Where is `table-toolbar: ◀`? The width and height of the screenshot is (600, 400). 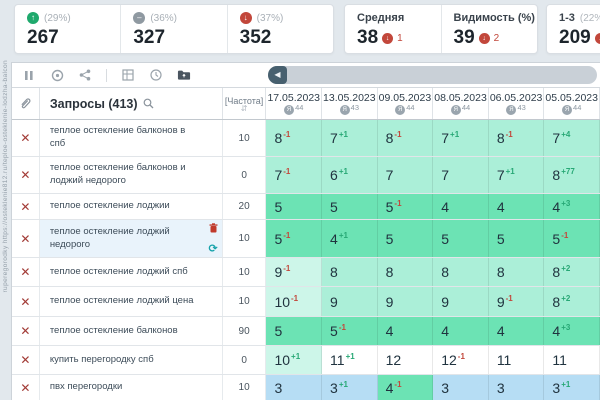
table-toolbar: ◀ is located at coordinates (306, 75).